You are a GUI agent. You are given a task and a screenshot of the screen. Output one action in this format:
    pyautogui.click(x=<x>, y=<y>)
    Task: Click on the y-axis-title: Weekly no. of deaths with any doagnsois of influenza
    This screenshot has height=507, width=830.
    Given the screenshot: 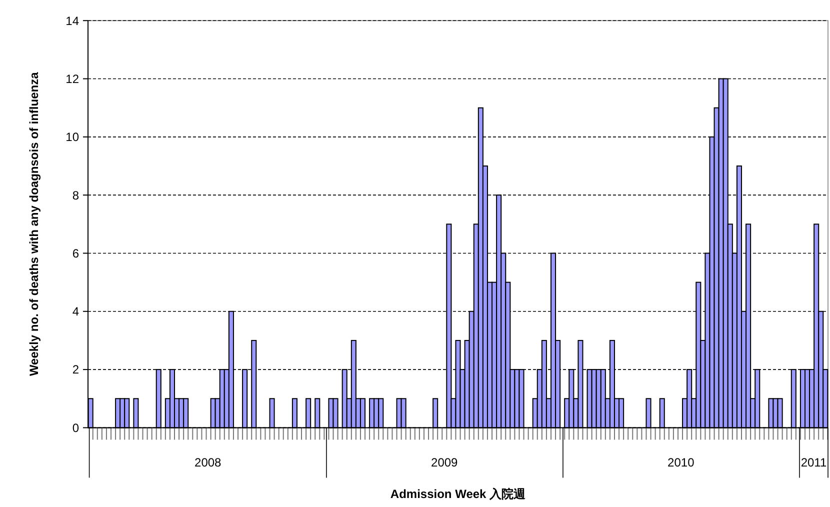 What is the action you would take?
    pyautogui.click(x=34, y=224)
    